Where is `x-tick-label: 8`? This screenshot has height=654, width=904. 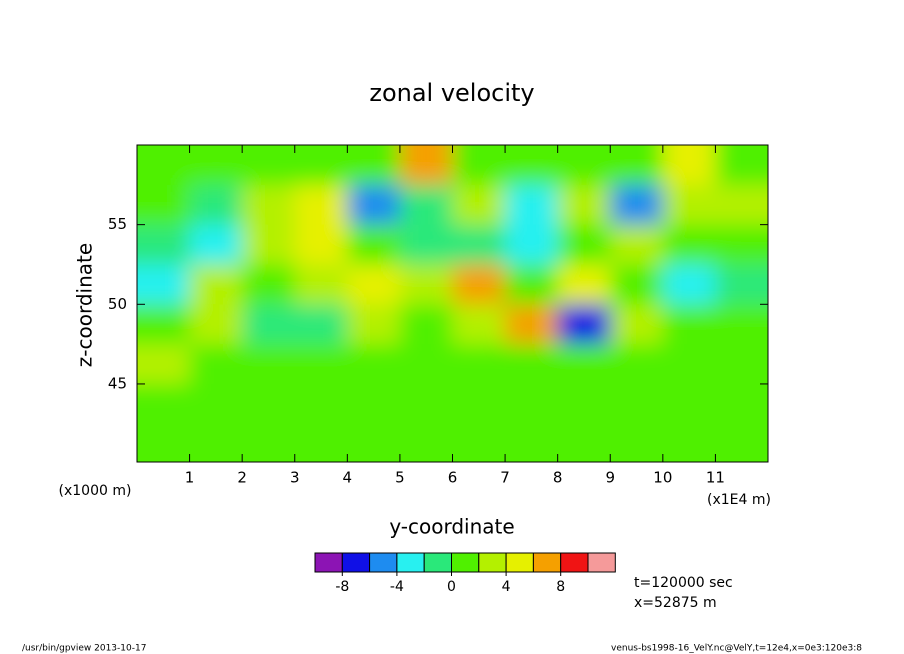
x-tick-label: 8 is located at coordinates (558, 478).